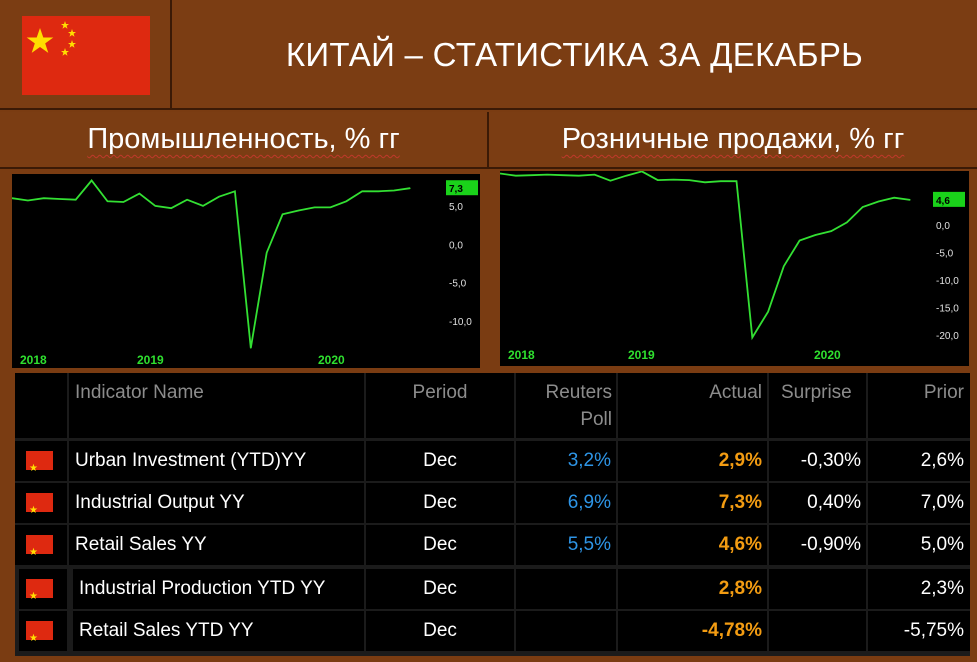 This screenshot has height=662, width=977. What do you see at coordinates (919, 461) in the screenshot?
I see `prior: 2,6%` at bounding box center [919, 461].